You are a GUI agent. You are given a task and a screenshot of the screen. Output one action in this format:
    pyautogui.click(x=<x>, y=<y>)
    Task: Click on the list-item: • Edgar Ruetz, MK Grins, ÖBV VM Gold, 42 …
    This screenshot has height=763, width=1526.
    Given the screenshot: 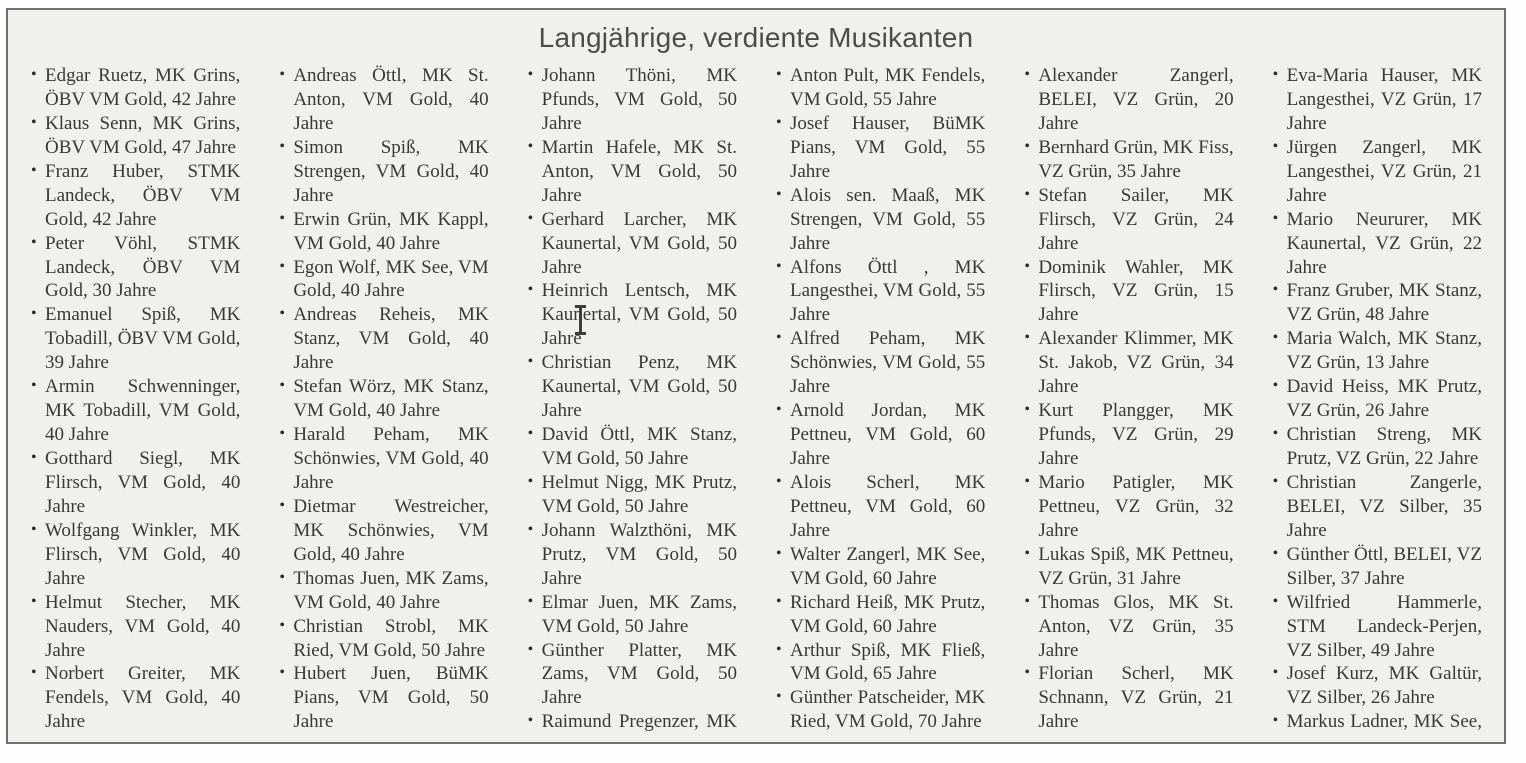 What is the action you would take?
    pyautogui.click(x=135, y=88)
    